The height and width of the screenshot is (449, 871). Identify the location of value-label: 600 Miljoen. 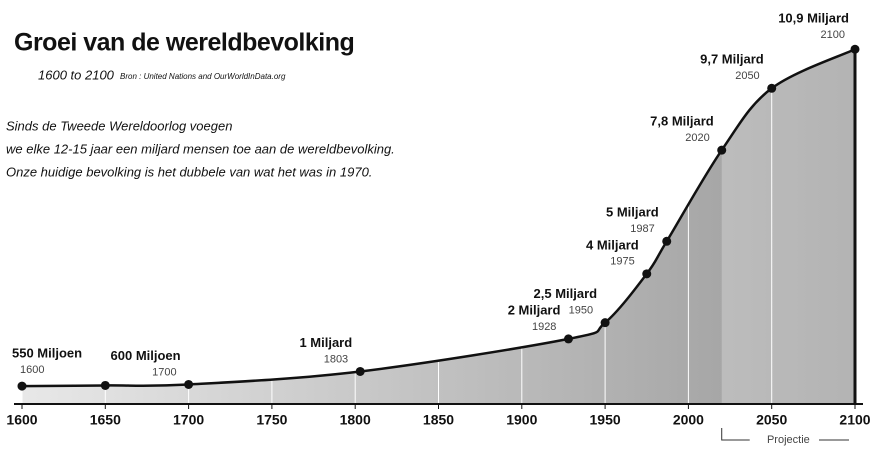
(146, 355).